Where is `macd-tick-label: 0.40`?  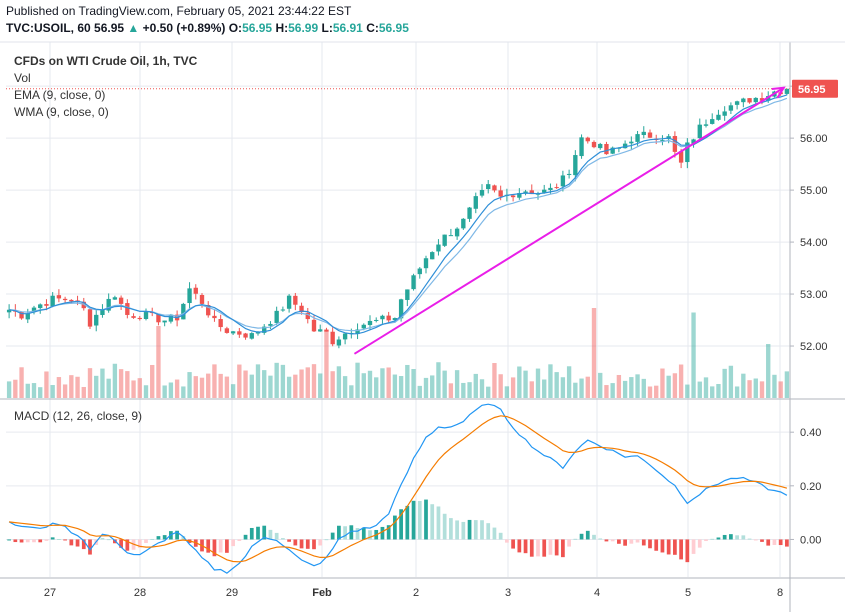
macd-tick-label: 0.40 is located at coordinates (810, 433).